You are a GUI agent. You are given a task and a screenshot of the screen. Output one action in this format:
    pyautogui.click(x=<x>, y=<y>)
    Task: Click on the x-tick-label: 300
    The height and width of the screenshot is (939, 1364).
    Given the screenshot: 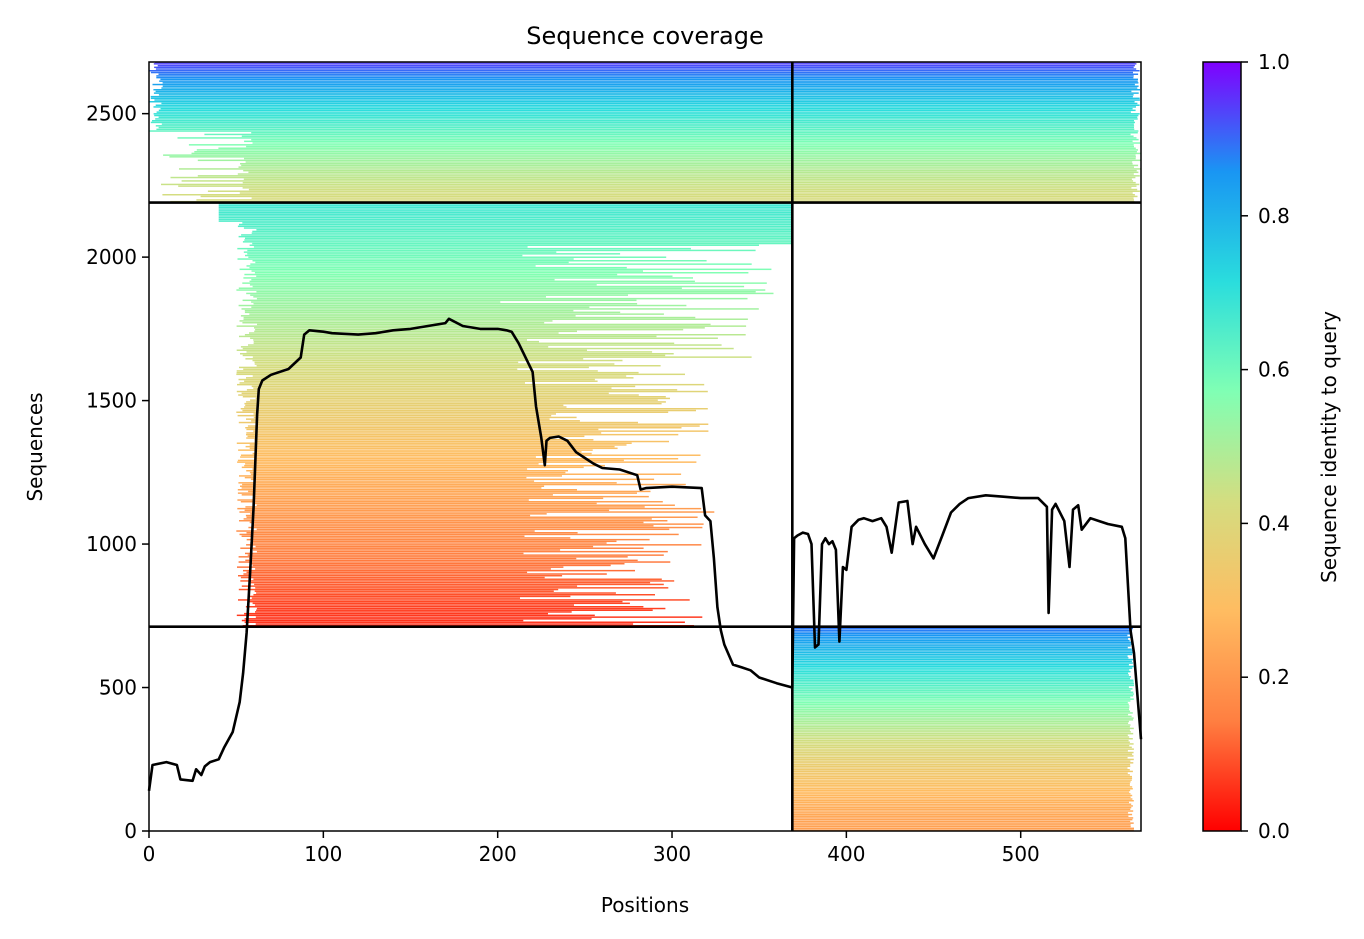 What is the action you would take?
    pyautogui.click(x=672, y=854)
    